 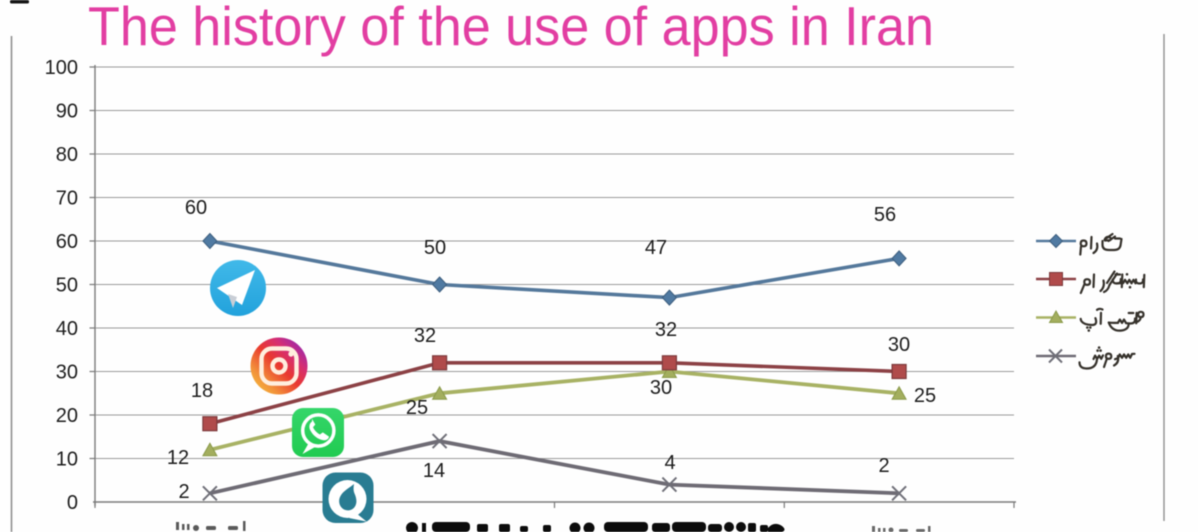 What do you see at coordinates (67, 460) in the screenshot?
I see `svg-text: 10` at bounding box center [67, 460].